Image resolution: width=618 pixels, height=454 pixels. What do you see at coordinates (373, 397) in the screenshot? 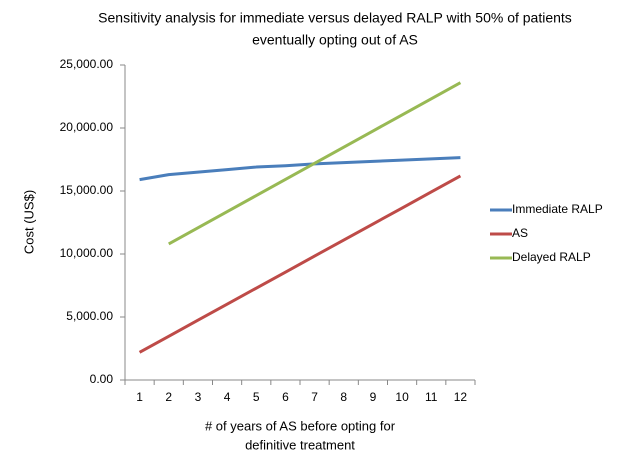
I see `x-tick-label: 9` at bounding box center [373, 397].